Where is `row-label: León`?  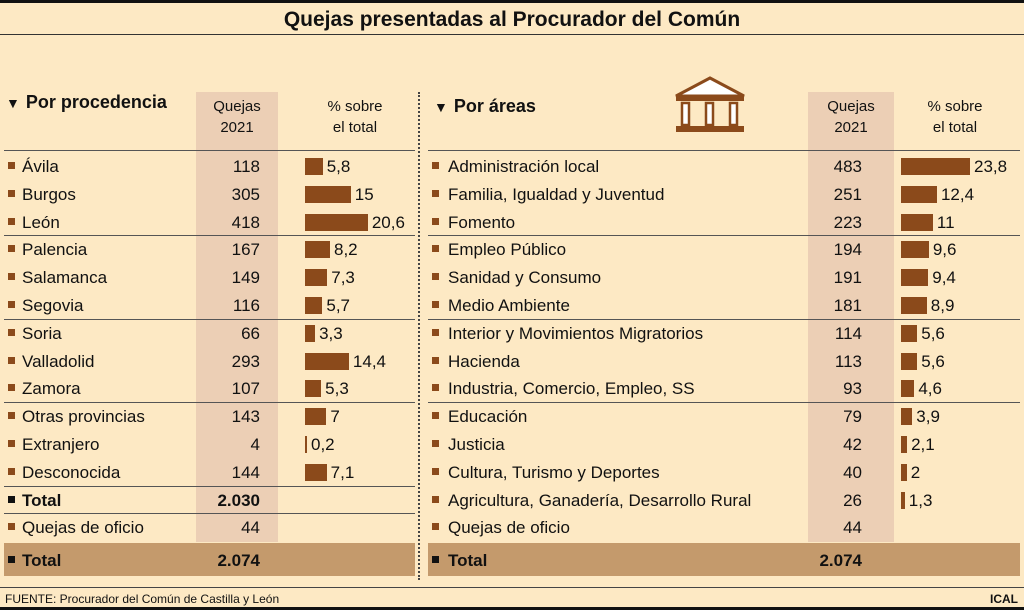 row-label: León is located at coordinates (41, 222).